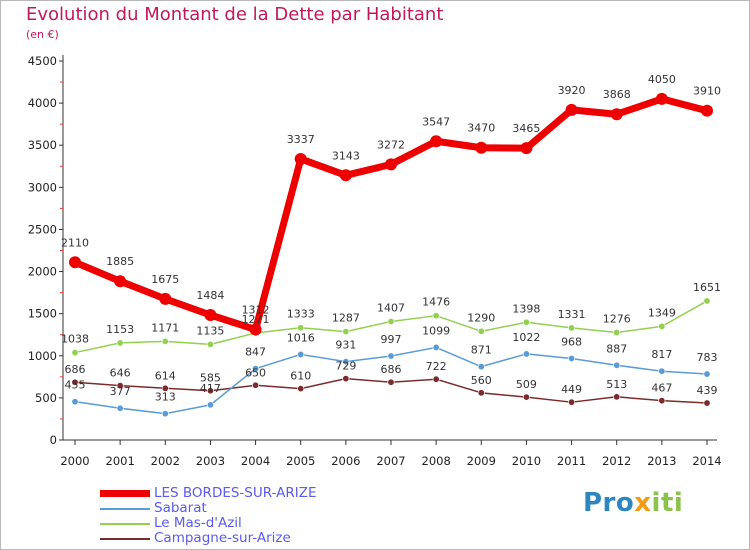 The width and height of the screenshot is (750, 550). What do you see at coordinates (165, 375) in the screenshot?
I see `data-label-campagne: 614` at bounding box center [165, 375].